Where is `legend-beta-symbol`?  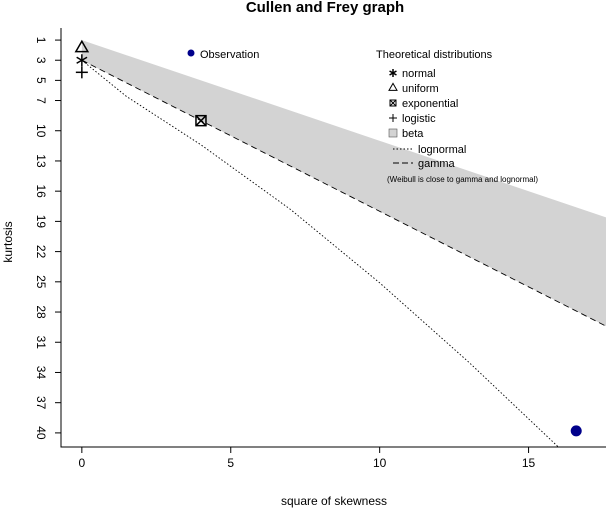 legend-beta-symbol is located at coordinates (393, 133).